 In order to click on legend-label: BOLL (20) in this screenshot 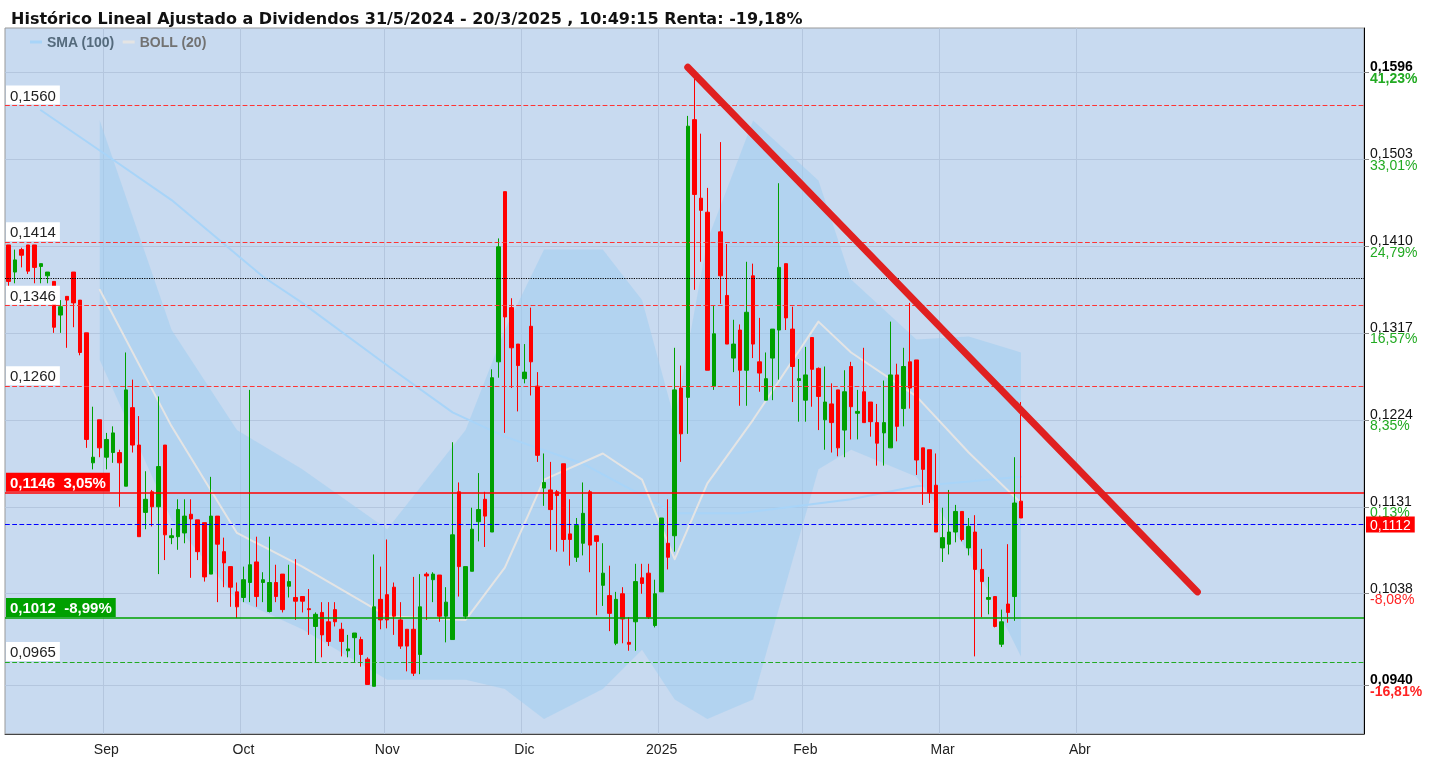, I will do `click(173, 42)`.